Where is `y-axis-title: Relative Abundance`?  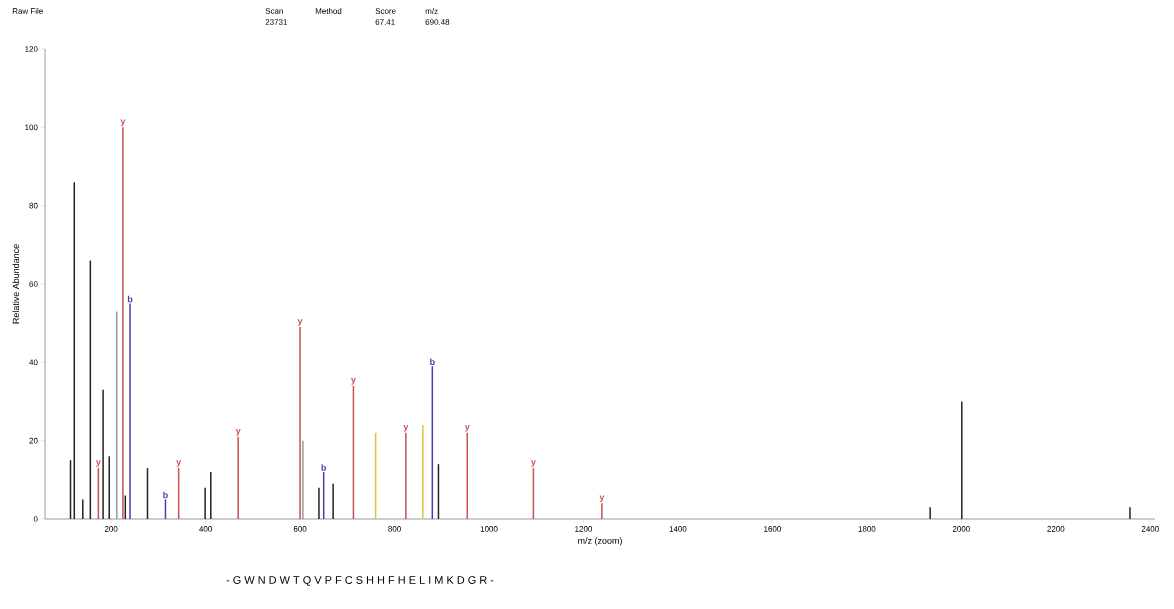
y-axis-title: Relative Abundance is located at coordinates (16, 284).